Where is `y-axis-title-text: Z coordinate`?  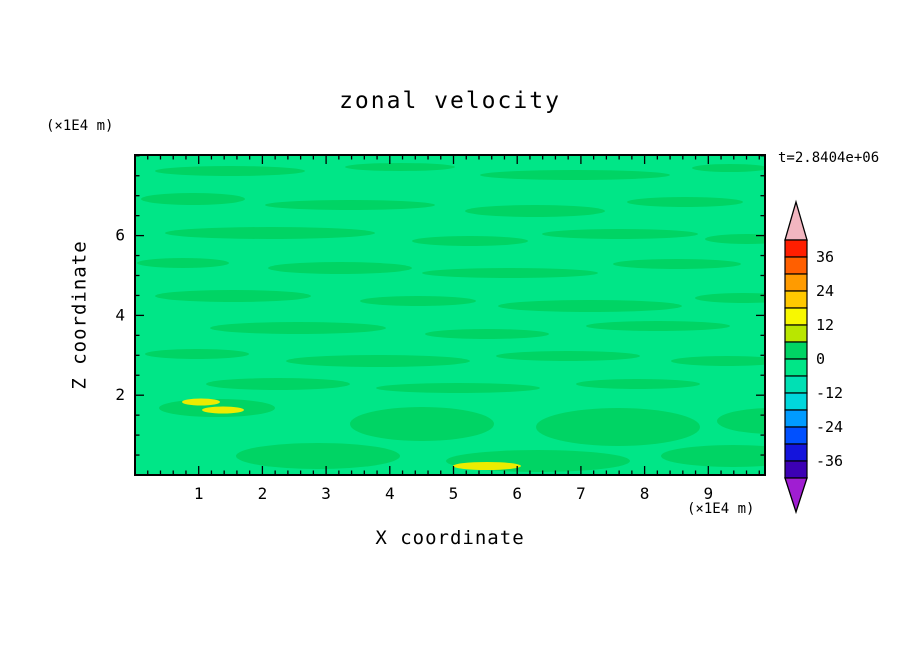 y-axis-title-text: Z coordinate is located at coordinates (80, 315).